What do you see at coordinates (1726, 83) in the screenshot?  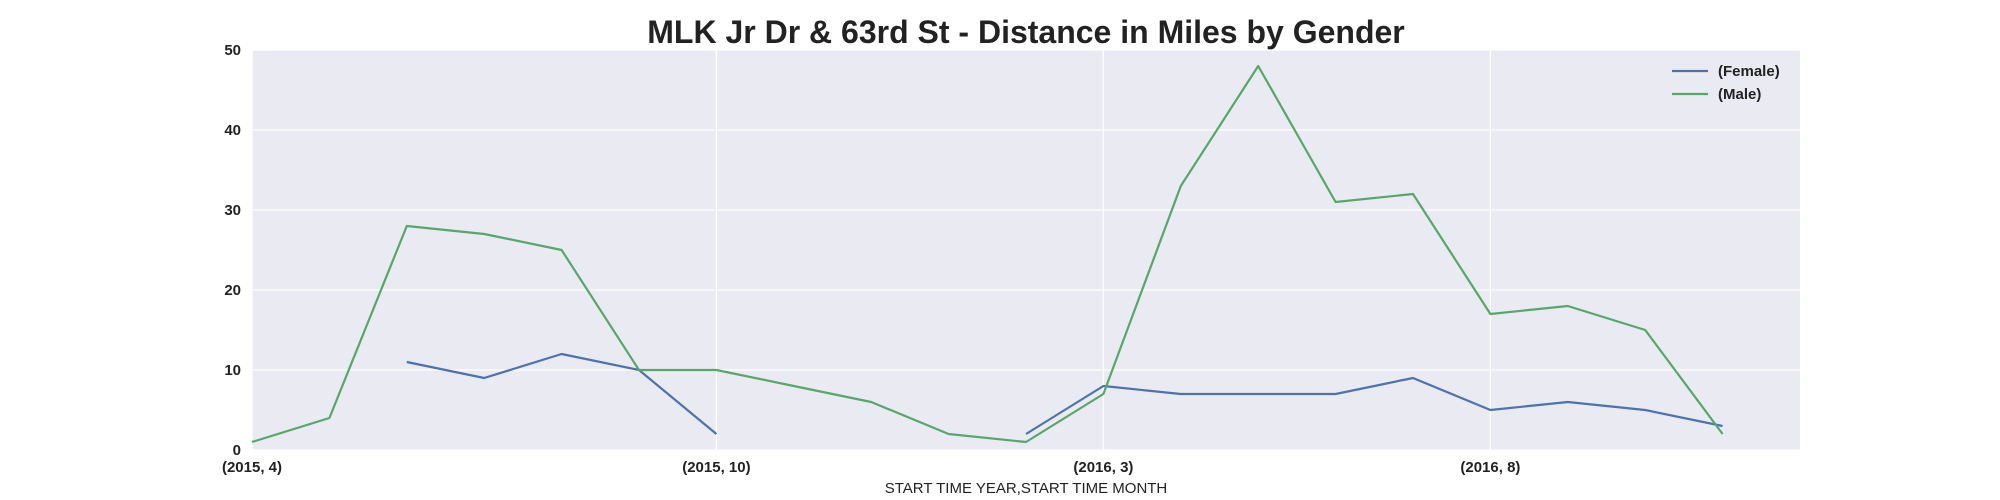 I see `legend: (Female) (Male)` at bounding box center [1726, 83].